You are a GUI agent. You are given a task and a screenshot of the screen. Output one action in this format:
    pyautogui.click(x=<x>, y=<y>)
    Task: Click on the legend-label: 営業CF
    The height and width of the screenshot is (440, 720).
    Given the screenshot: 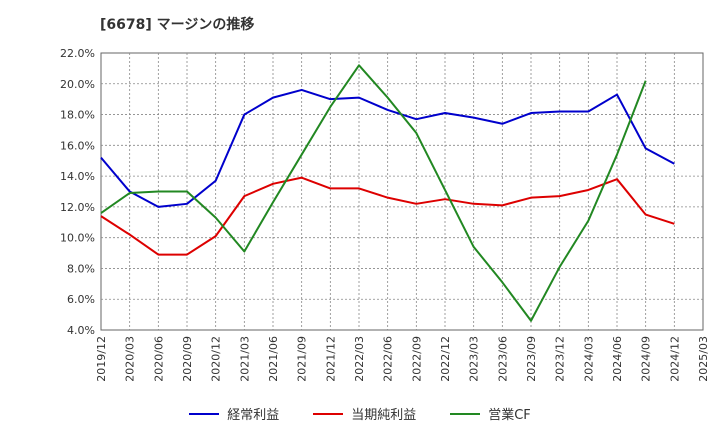 What is the action you would take?
    pyautogui.click(x=509, y=415)
    